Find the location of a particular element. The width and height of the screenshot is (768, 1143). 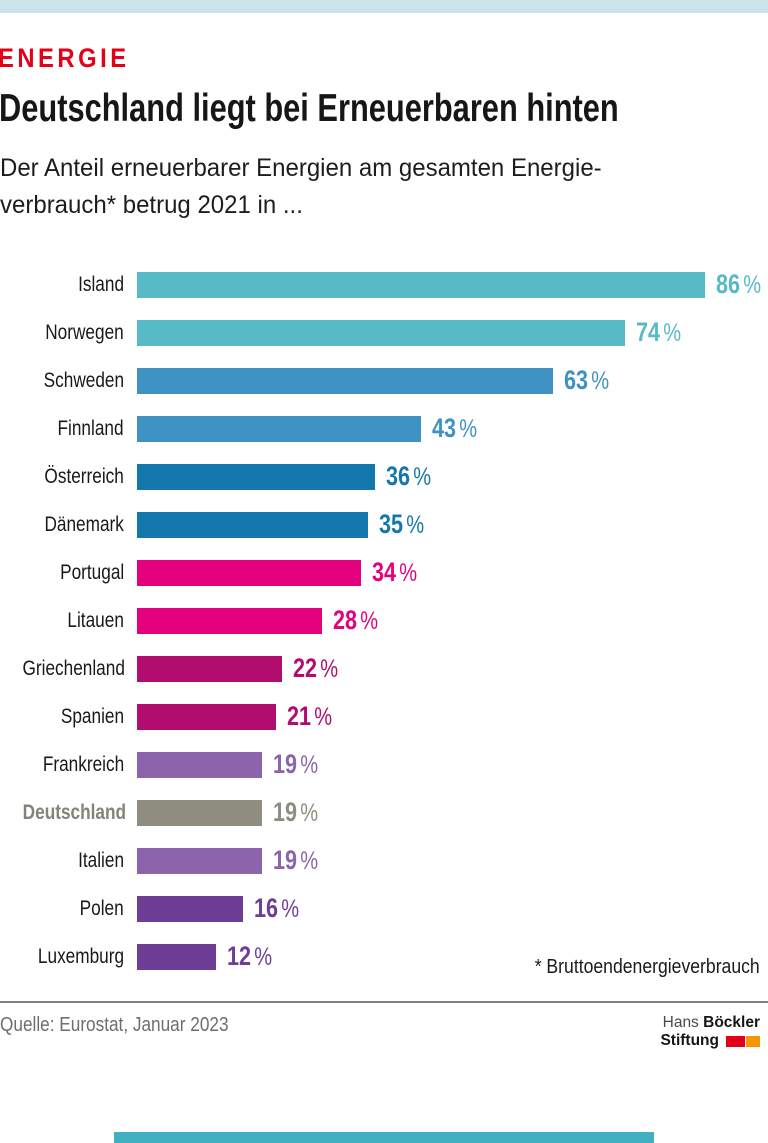

chart-row: Schweden 63% is located at coordinates (384, 381).